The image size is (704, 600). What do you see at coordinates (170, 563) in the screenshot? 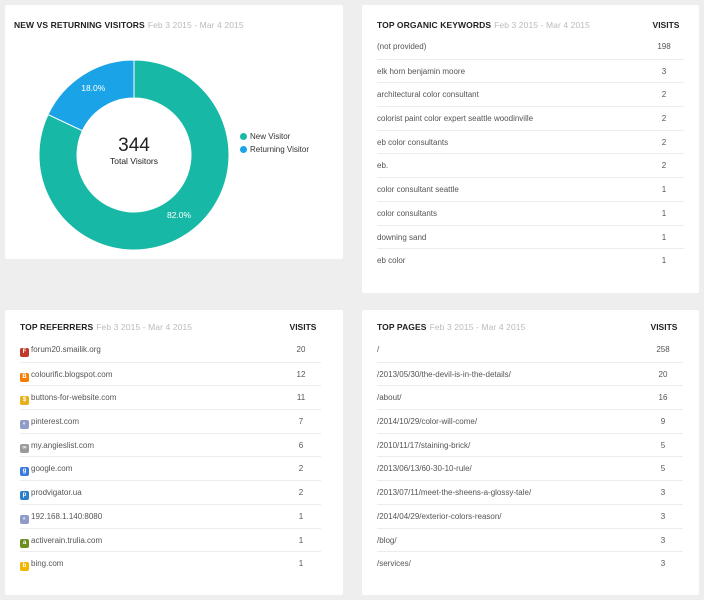
I see `table-row: b bing.com 1` at bounding box center [170, 563].